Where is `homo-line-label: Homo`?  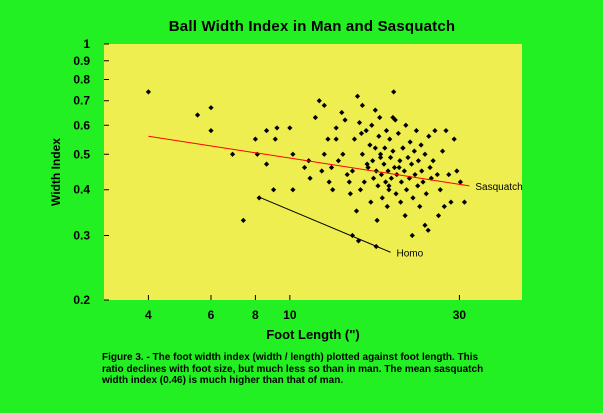 homo-line-label: Homo is located at coordinates (410, 253).